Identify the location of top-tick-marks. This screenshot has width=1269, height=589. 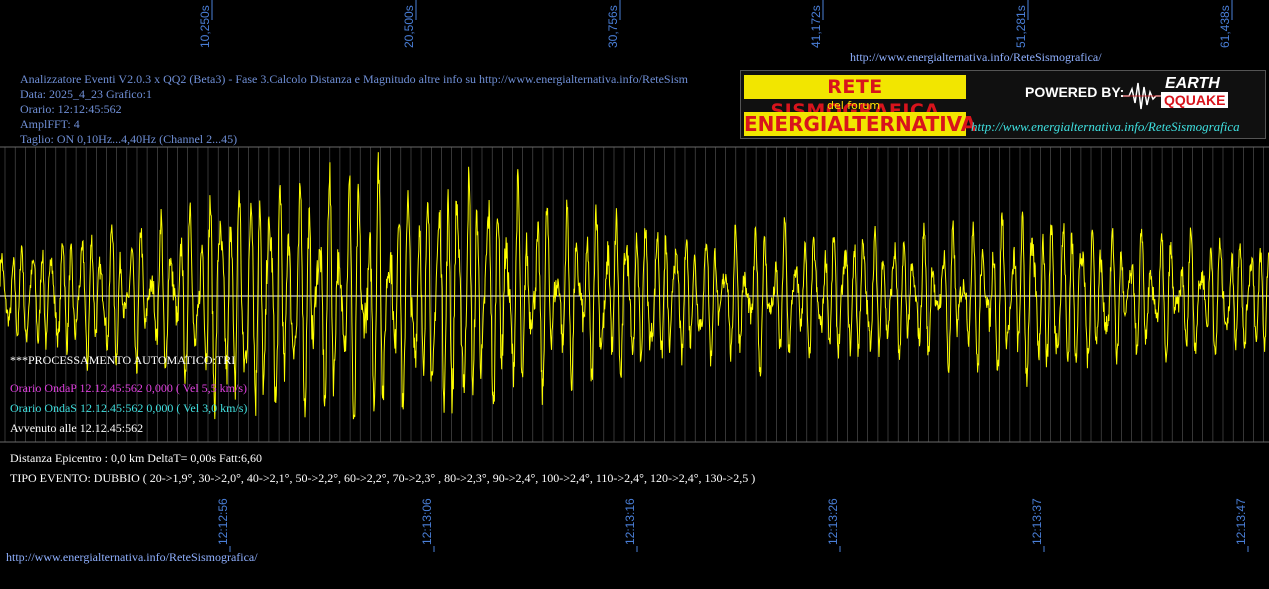
(722, 10).